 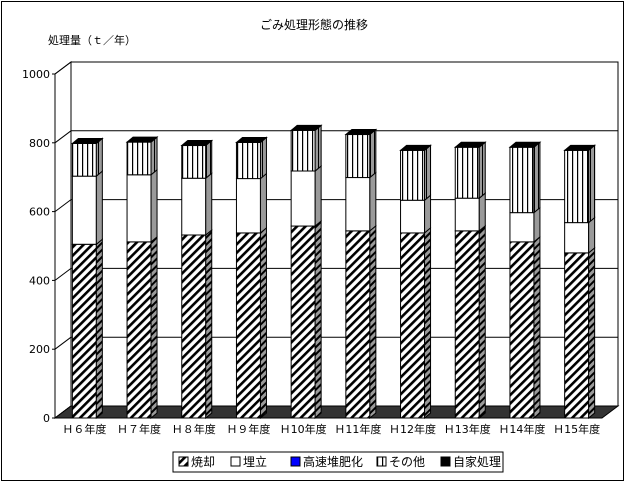 What do you see at coordinates (467, 429) in the screenshot?
I see `x-tick-label: Ｈ13年度` at bounding box center [467, 429].